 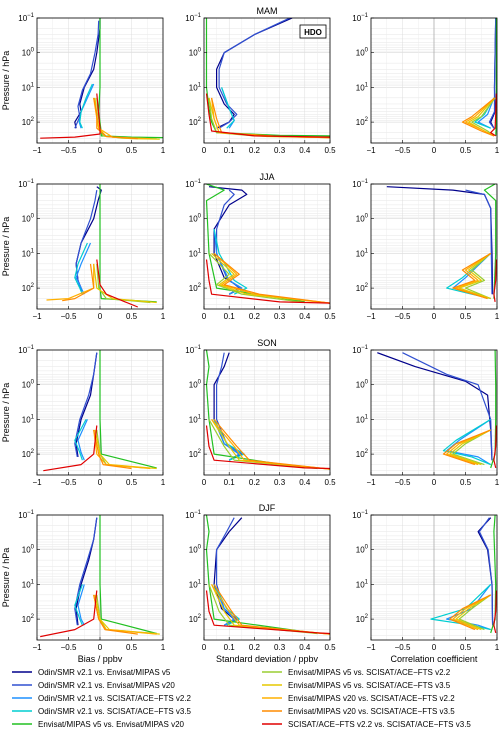 I want to click on species-label: HDO, so click(x=313, y=32).